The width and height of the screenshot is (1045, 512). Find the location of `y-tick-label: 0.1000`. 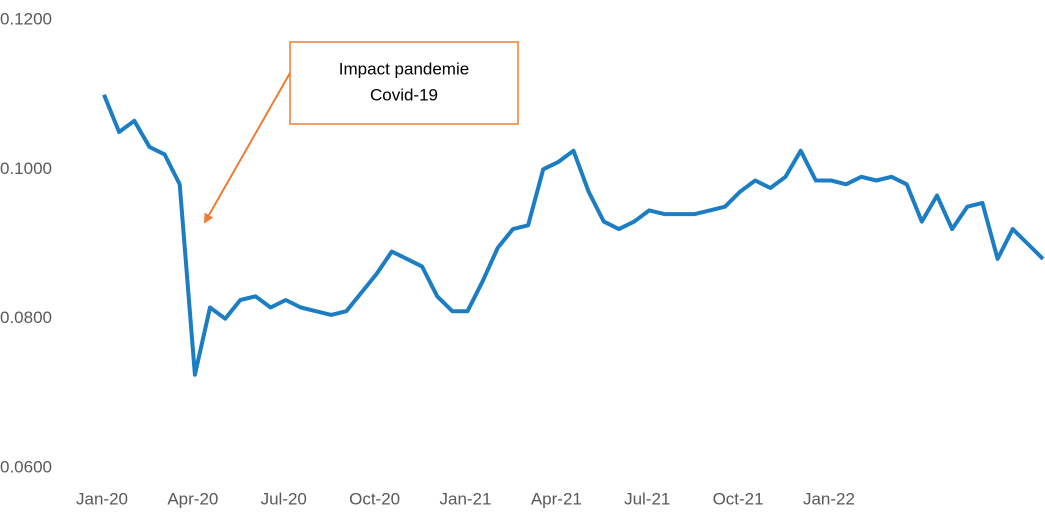

y-tick-label: 0.1000 is located at coordinates (26, 168).